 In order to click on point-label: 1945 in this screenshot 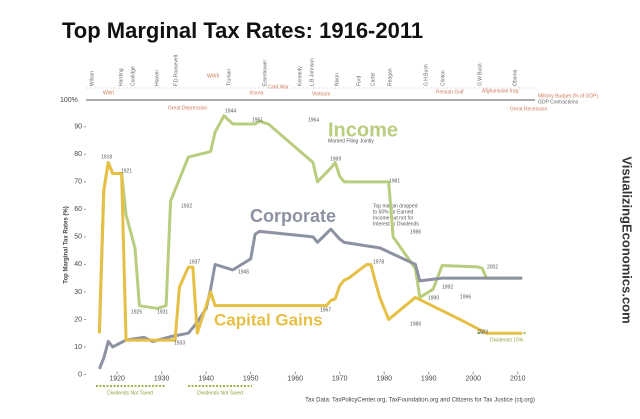, I will do `click(243, 272)`.